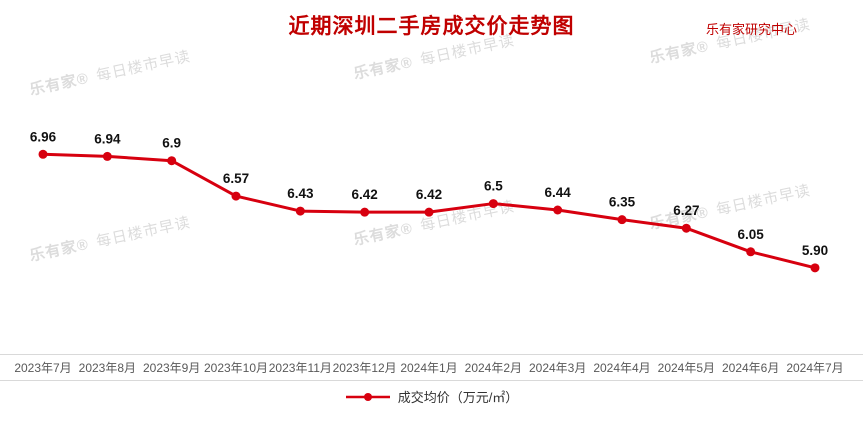 The width and height of the screenshot is (863, 421). I want to click on value-label: 6.27, so click(686, 210).